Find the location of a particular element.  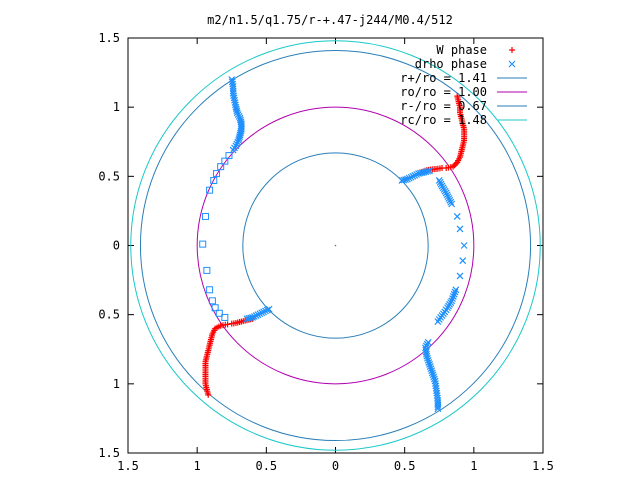

legend-label: drho phase is located at coordinates (451, 64).